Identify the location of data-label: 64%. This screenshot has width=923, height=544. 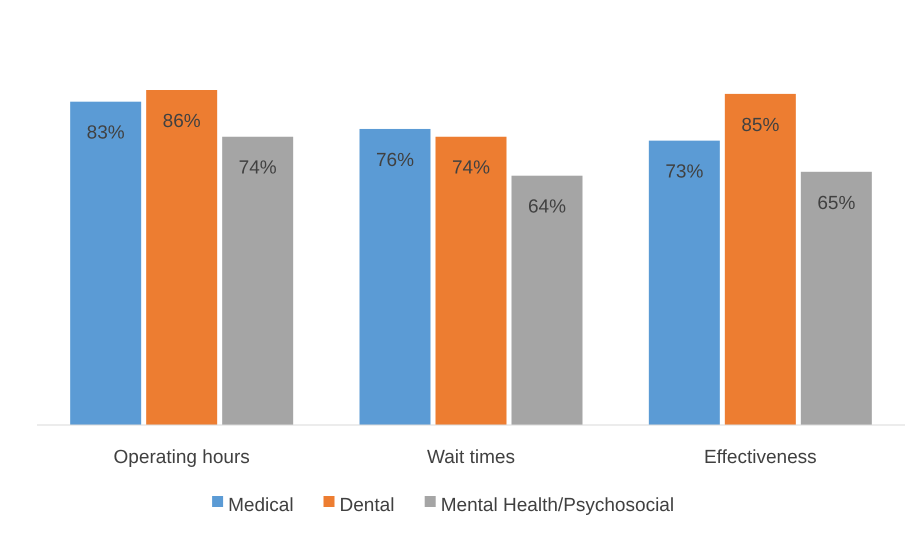
(547, 207).